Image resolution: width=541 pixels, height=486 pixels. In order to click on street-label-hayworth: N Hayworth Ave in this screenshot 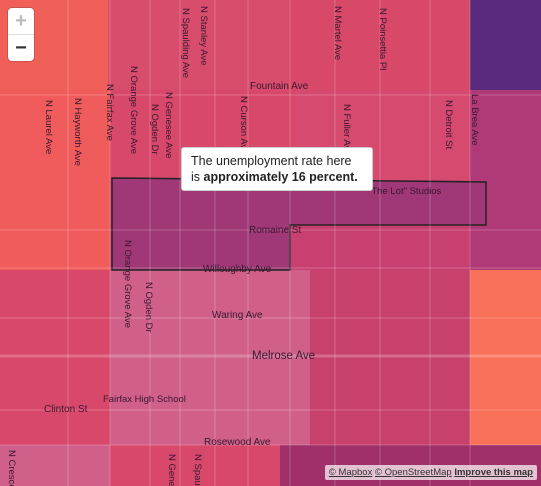, I will do `click(77, 132)`.